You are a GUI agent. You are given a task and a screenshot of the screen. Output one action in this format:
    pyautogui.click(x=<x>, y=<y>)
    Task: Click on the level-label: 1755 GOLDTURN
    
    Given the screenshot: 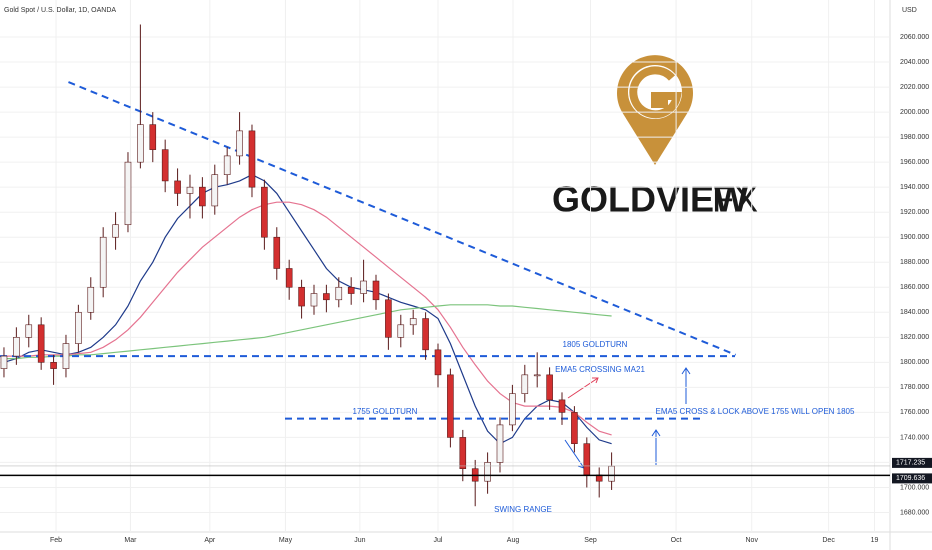 What is the action you would take?
    pyautogui.click(x=385, y=411)
    